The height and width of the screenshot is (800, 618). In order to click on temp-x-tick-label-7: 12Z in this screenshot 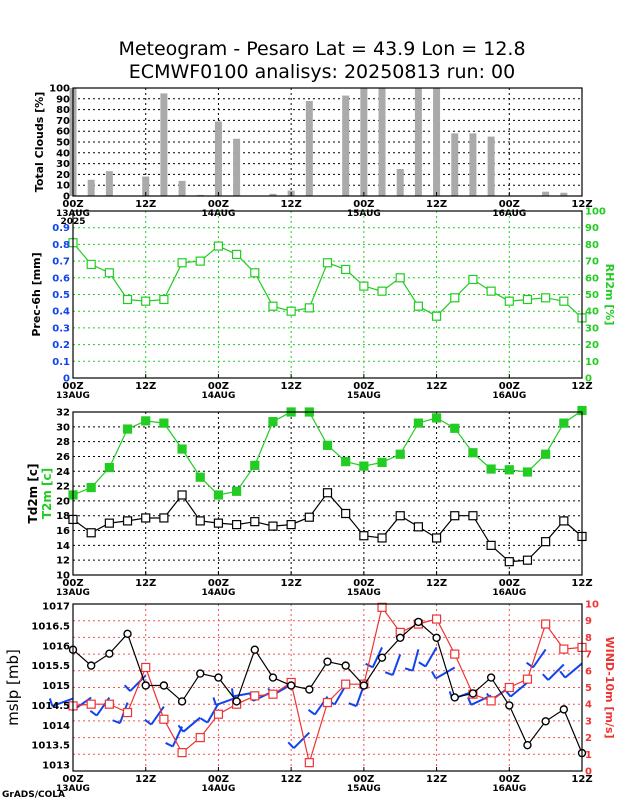, I will do `click(581, 583)`.